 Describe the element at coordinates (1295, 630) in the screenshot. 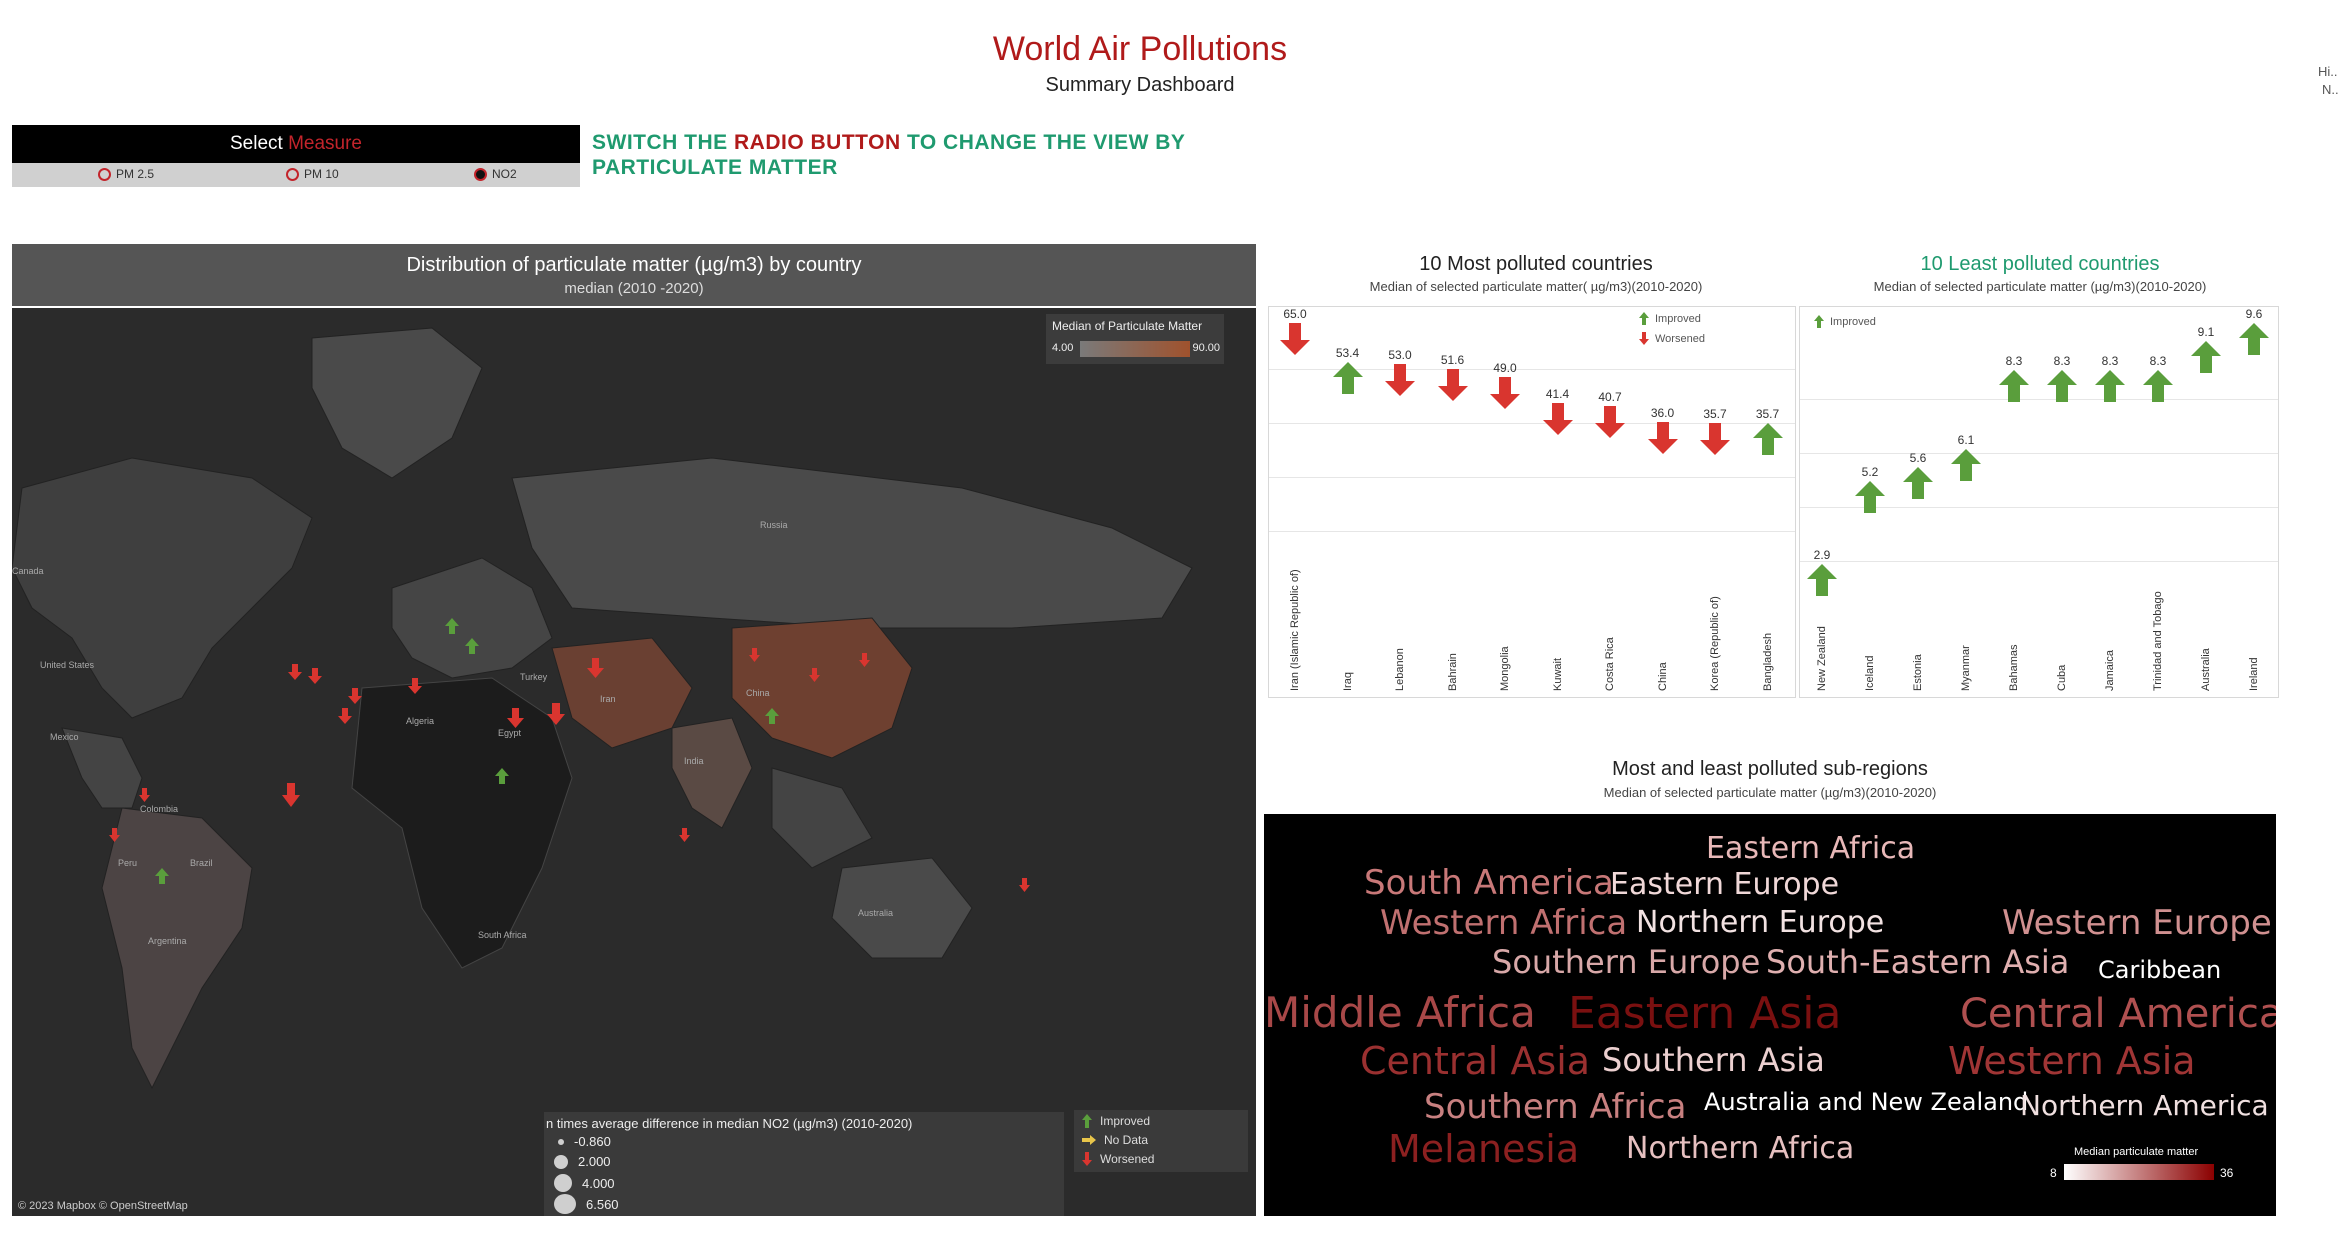

I see `rank-country-label: Iran (Islamic Republic of)` at that location.